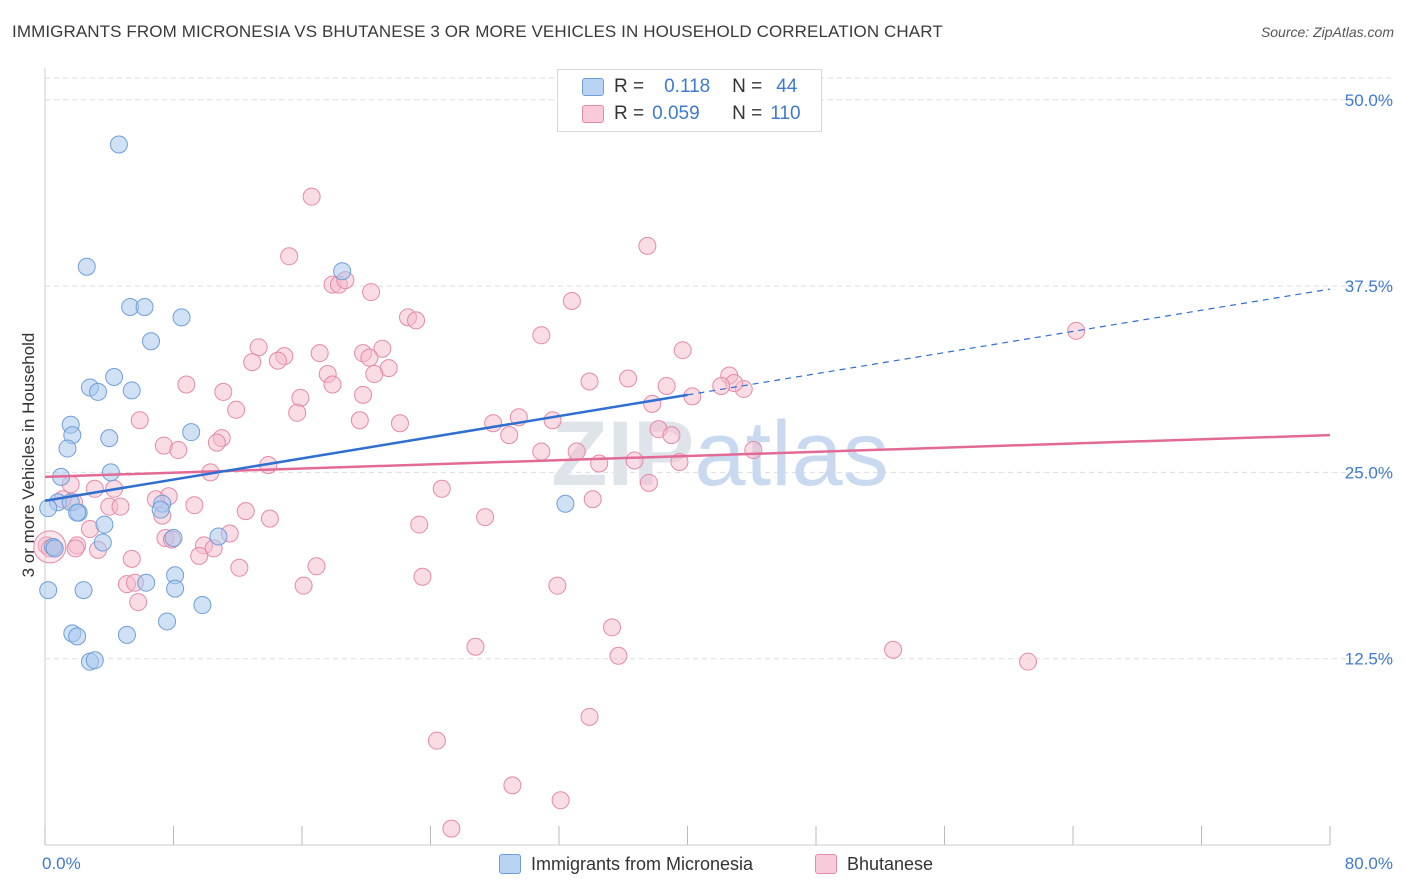 This screenshot has height=892, width=1406. What do you see at coordinates (593, 114) in the screenshot?
I see `legend-swatch-pink` at bounding box center [593, 114].